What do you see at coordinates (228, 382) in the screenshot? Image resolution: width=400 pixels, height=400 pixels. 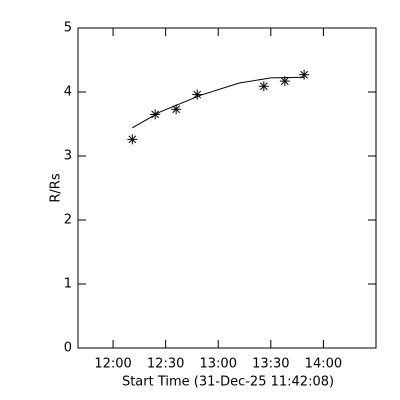 I see `x-axis-label: Start Time (31-Dec-25 11:42:08)` at bounding box center [228, 382].